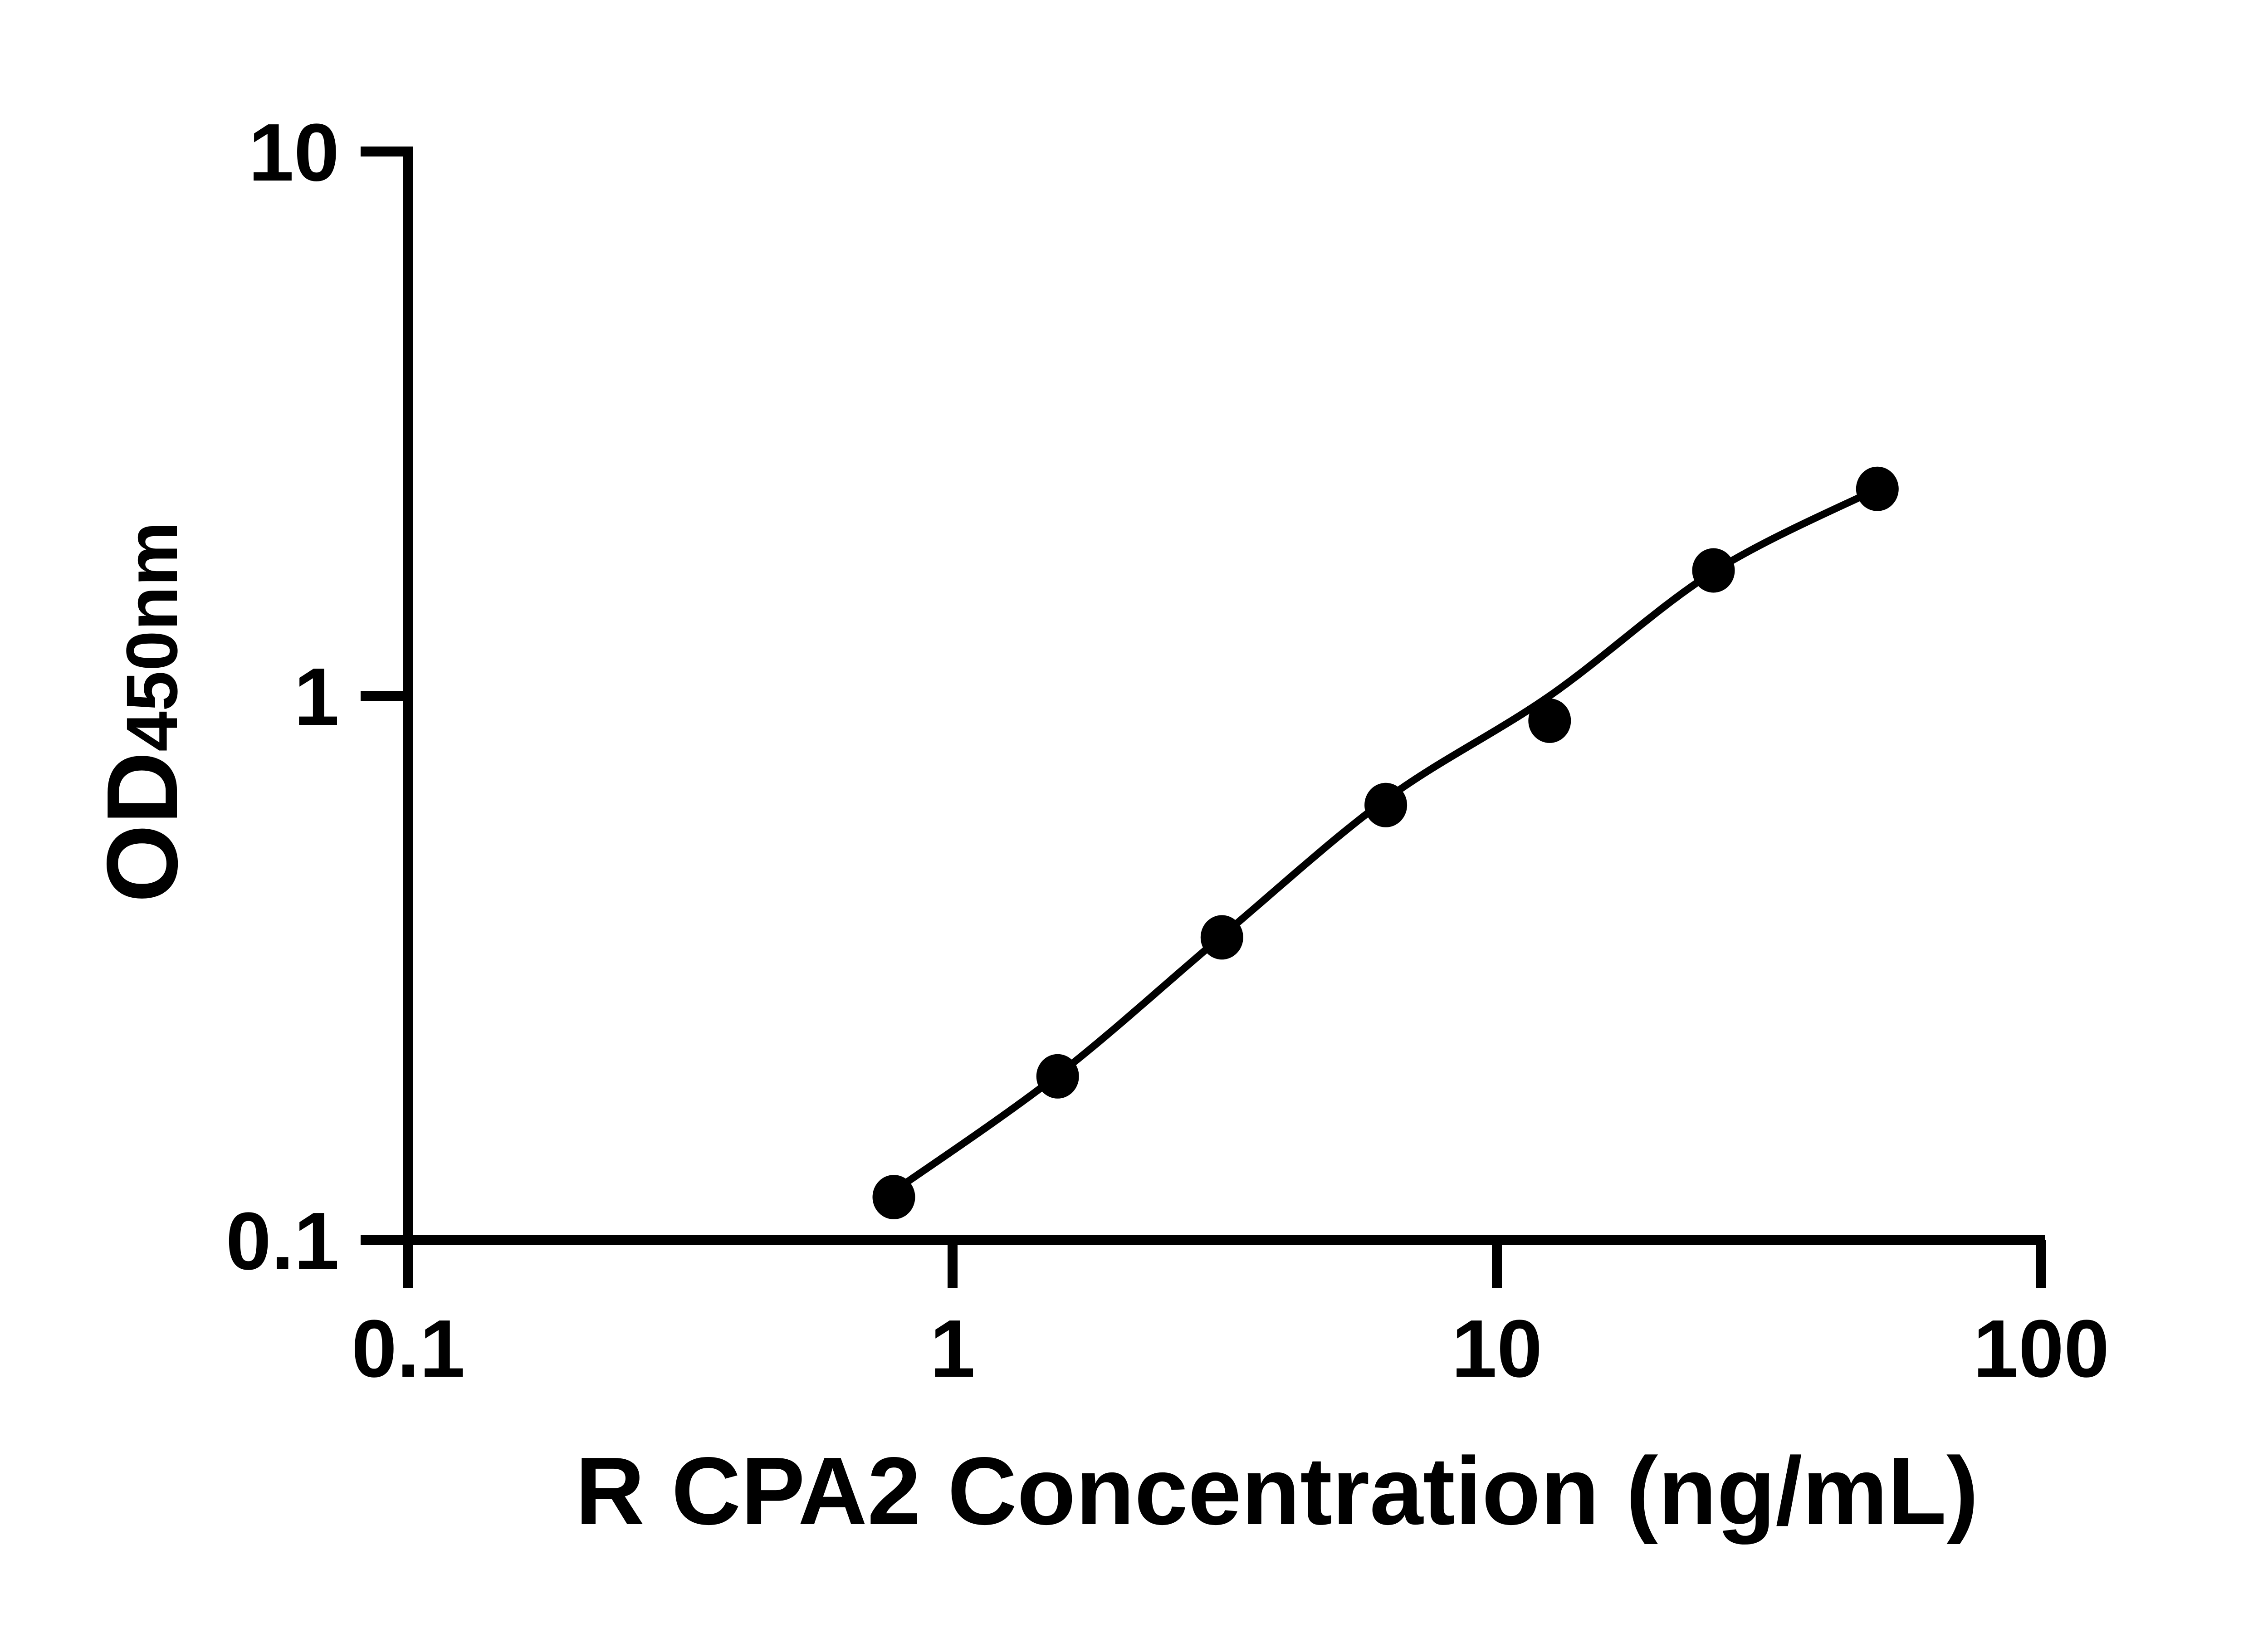 The height and width of the screenshot is (1633, 2268). What do you see at coordinates (151, 637) in the screenshot?
I see `y-axis-title-subscript: 450nm` at bounding box center [151, 637].